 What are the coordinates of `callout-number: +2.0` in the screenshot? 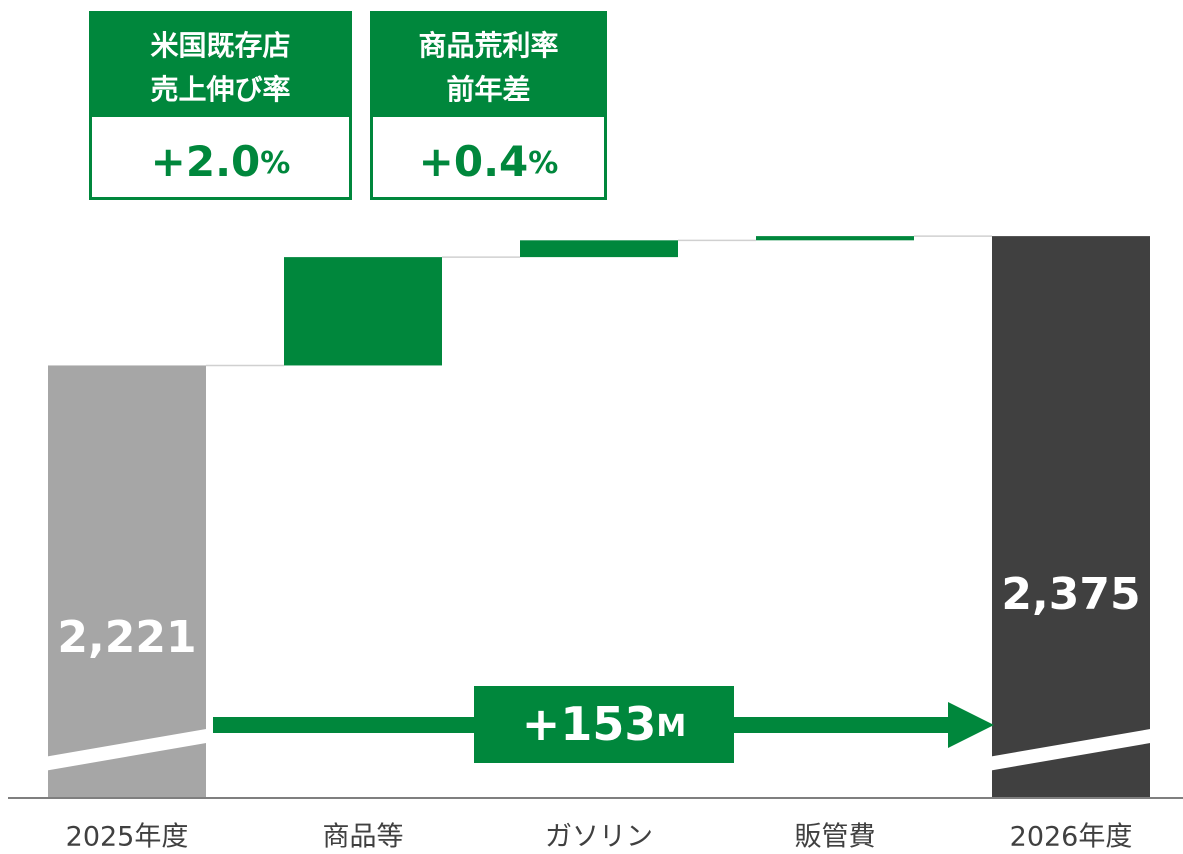 It's located at (206, 161).